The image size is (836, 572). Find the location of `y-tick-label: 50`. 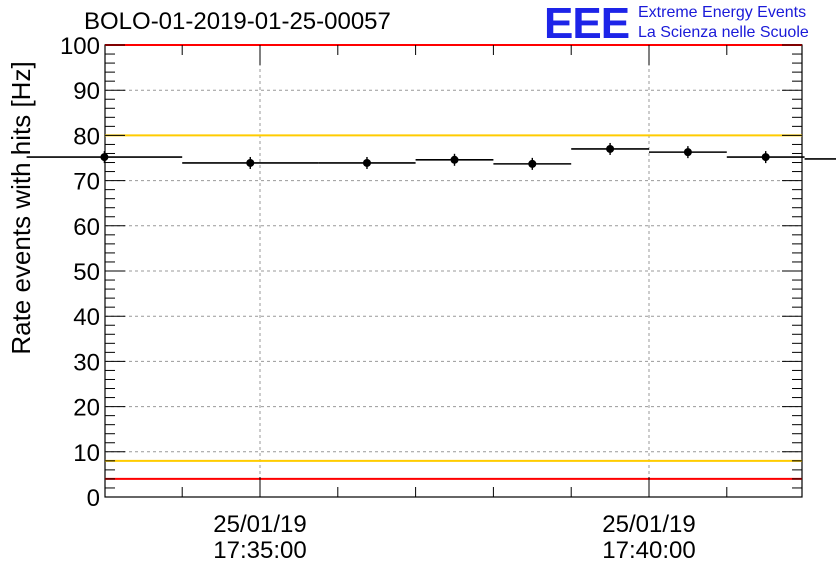

y-tick-label: 50 is located at coordinates (86, 272).